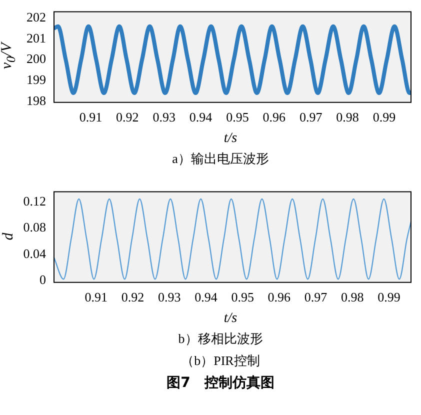  What do you see at coordinates (220, 159) in the screenshot?
I see `text: a）输出电压波形` at bounding box center [220, 159].